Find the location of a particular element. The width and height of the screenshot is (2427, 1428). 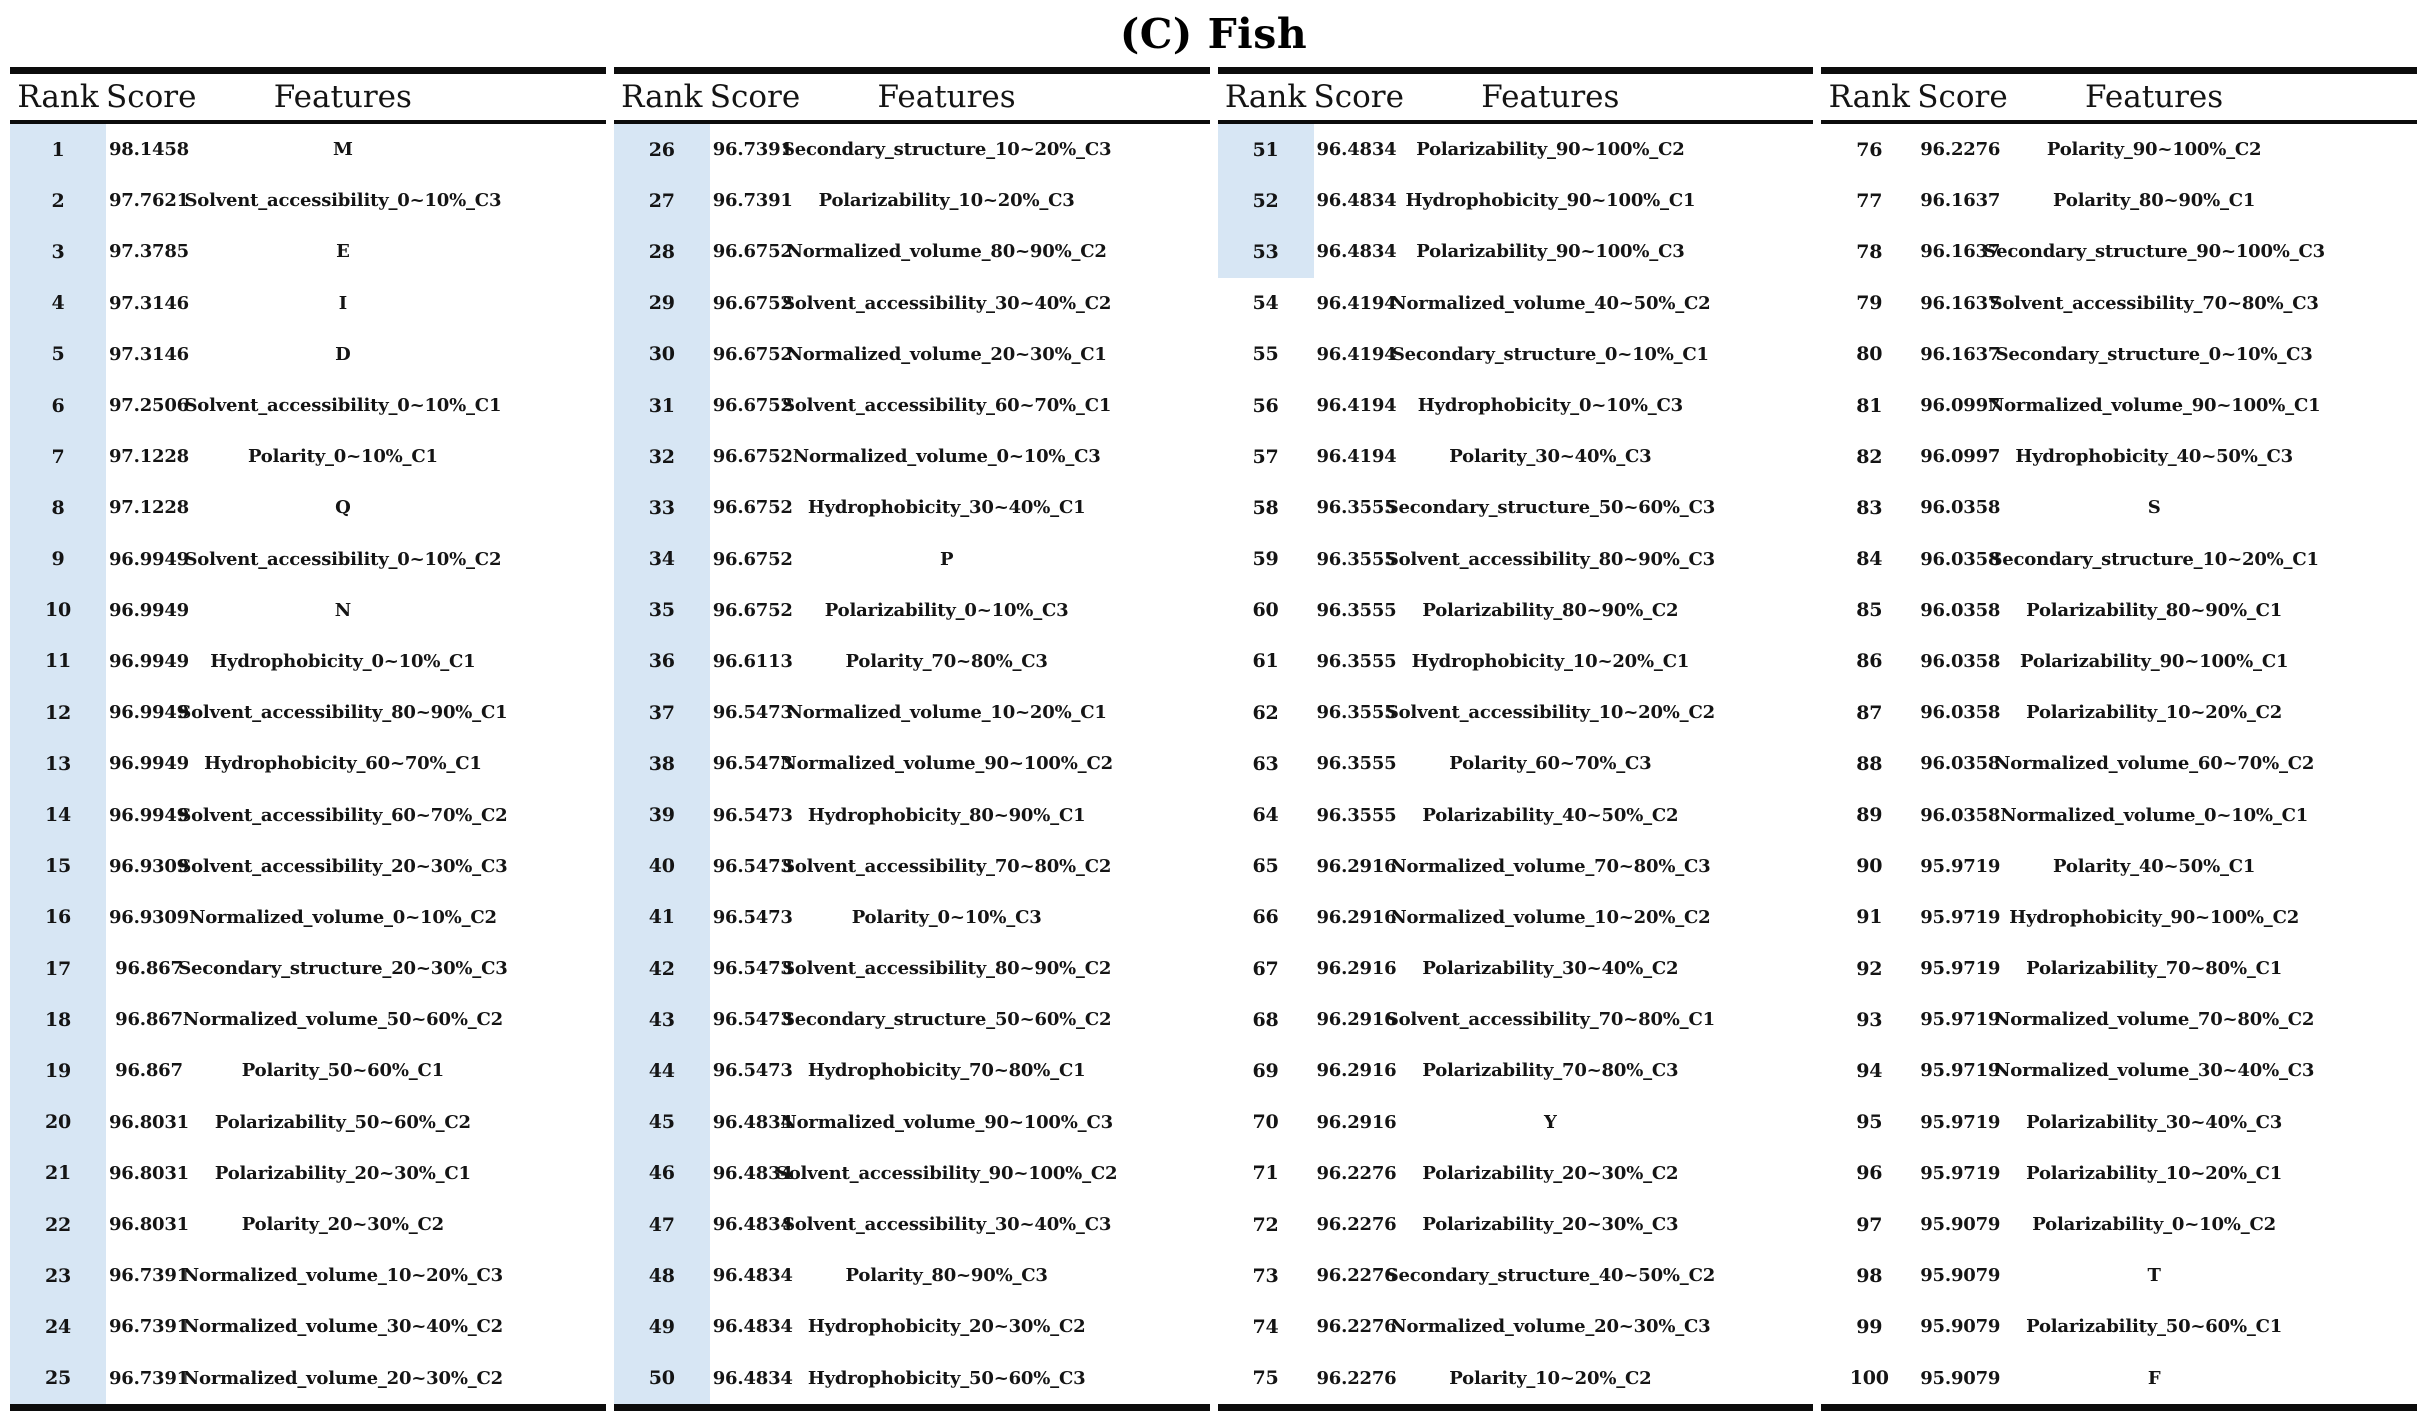

score-cell: 96.9309 is located at coordinates (148, 917).